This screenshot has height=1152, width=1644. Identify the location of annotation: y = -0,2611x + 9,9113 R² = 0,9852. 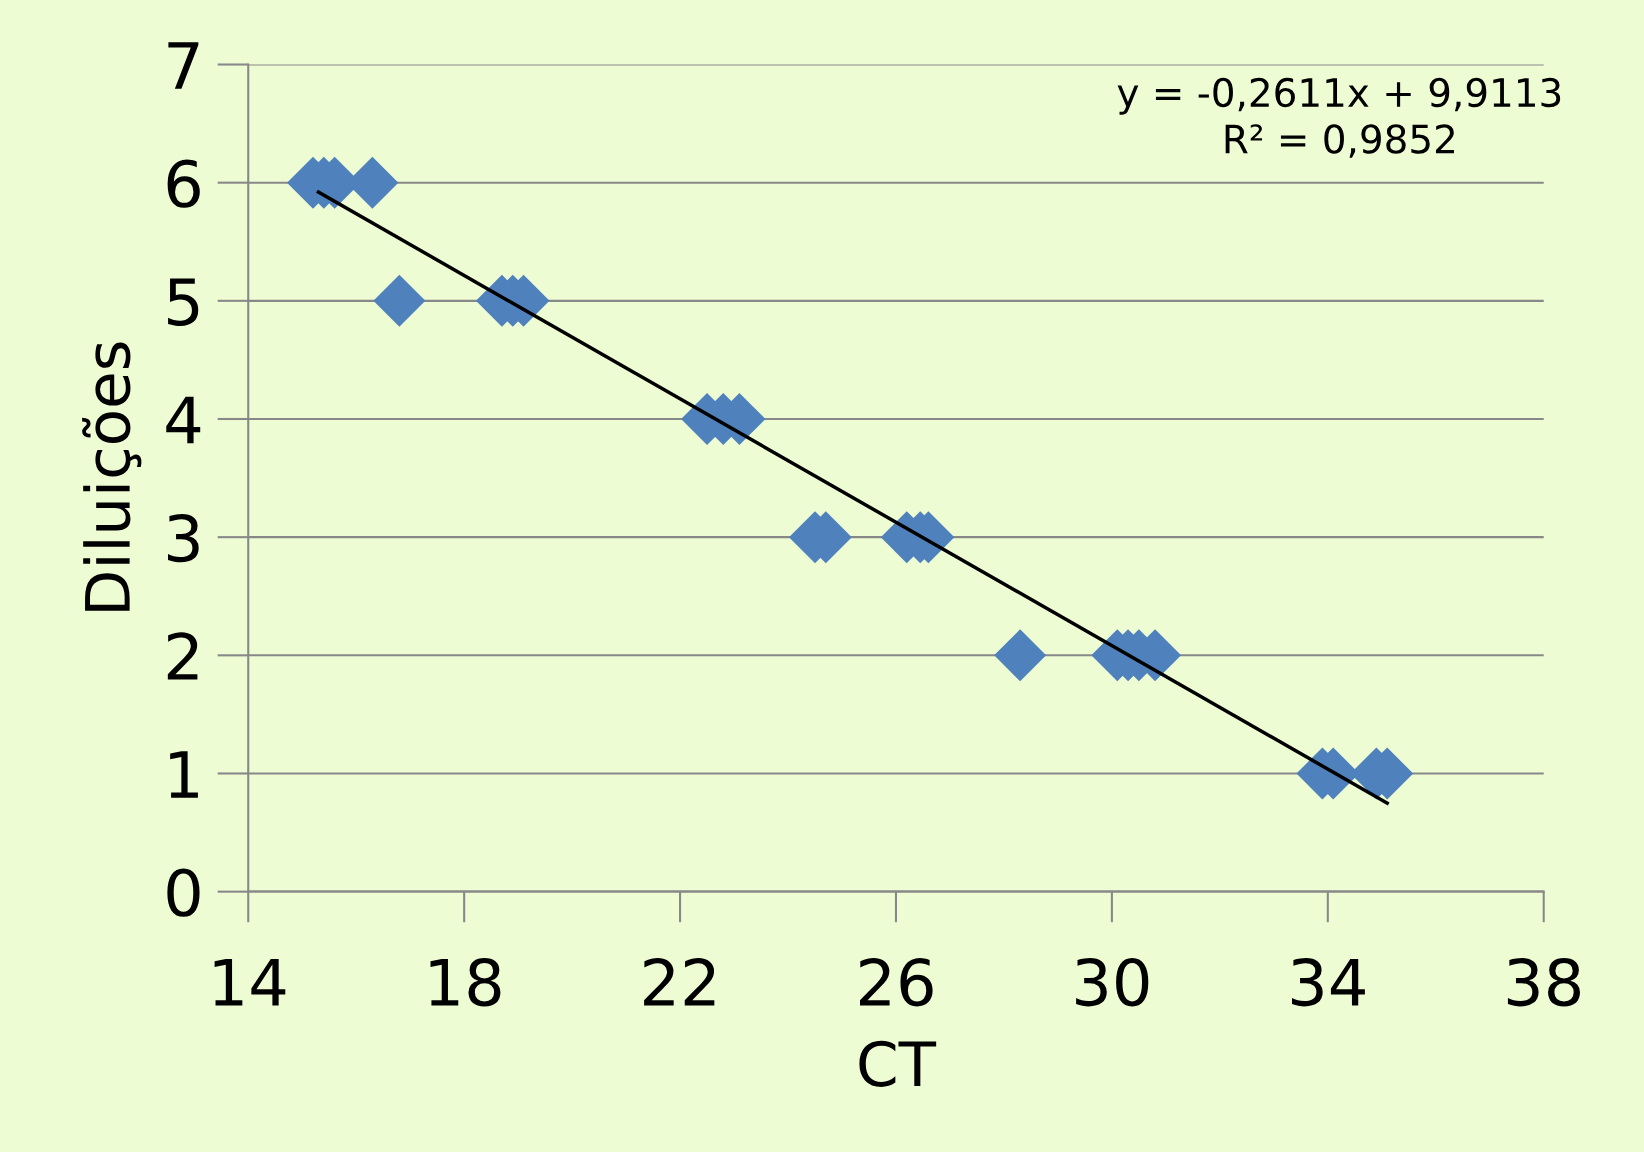
(1339, 117).